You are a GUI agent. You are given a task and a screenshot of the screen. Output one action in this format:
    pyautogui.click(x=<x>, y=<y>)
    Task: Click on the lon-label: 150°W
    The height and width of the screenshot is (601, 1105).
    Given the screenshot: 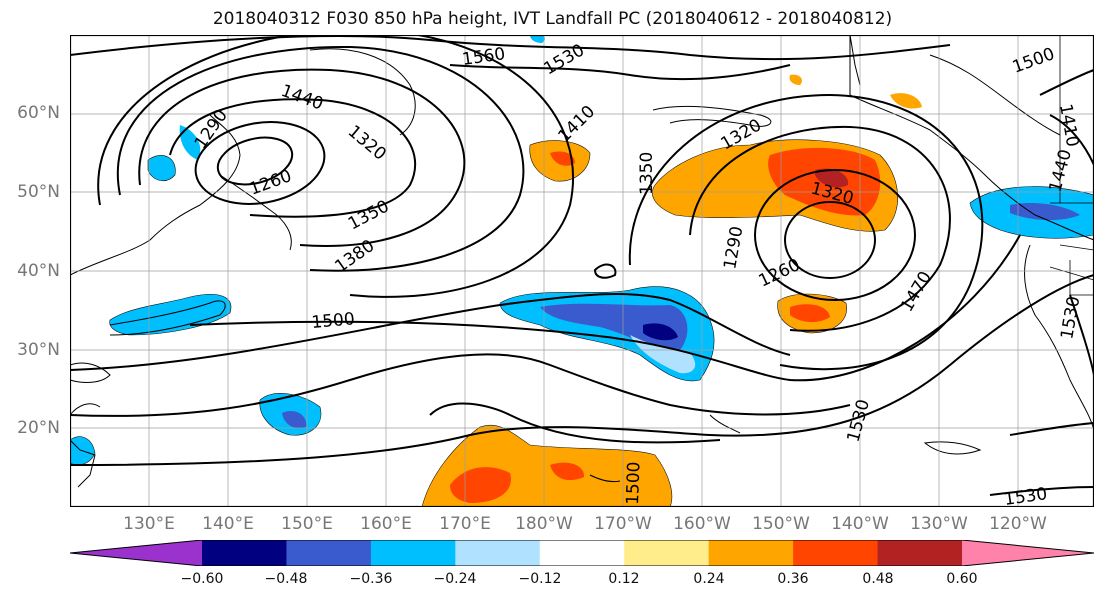 What is the action you would take?
    pyautogui.click(x=781, y=524)
    